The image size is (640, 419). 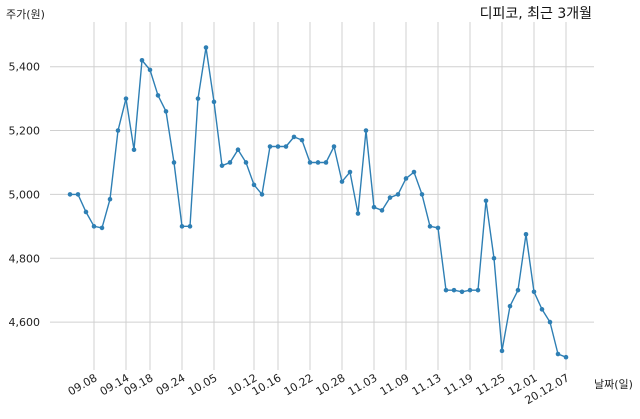 I want to click on chart-title: 디피코, 최근 3개월, so click(x=536, y=14).